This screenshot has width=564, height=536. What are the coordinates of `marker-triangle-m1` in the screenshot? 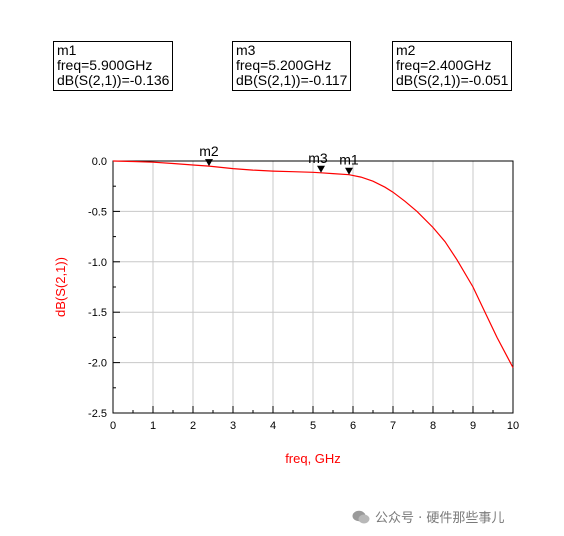 It's located at (349, 171).